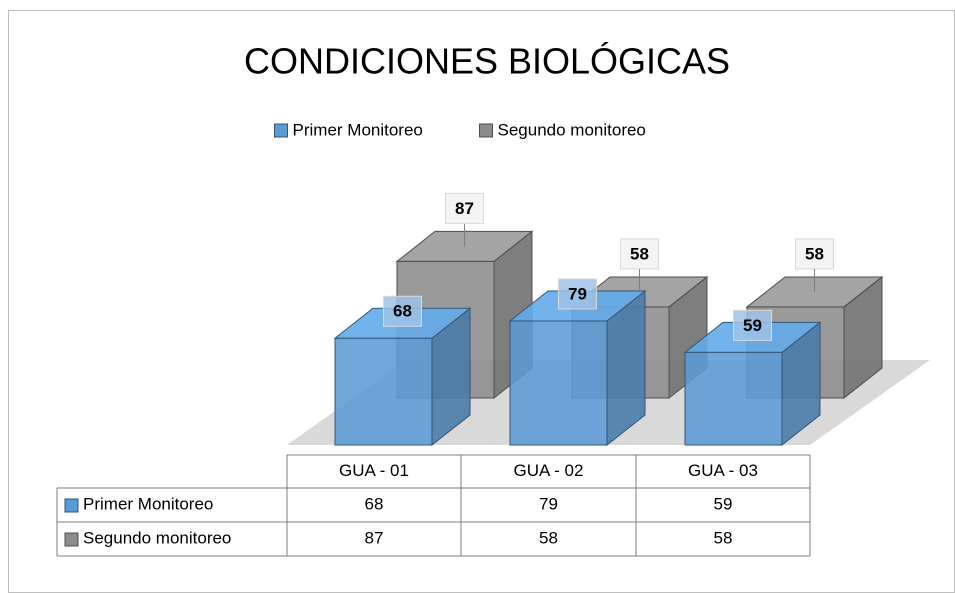 This screenshot has width=955, height=593. I want to click on table-cell: 87, so click(374, 537).